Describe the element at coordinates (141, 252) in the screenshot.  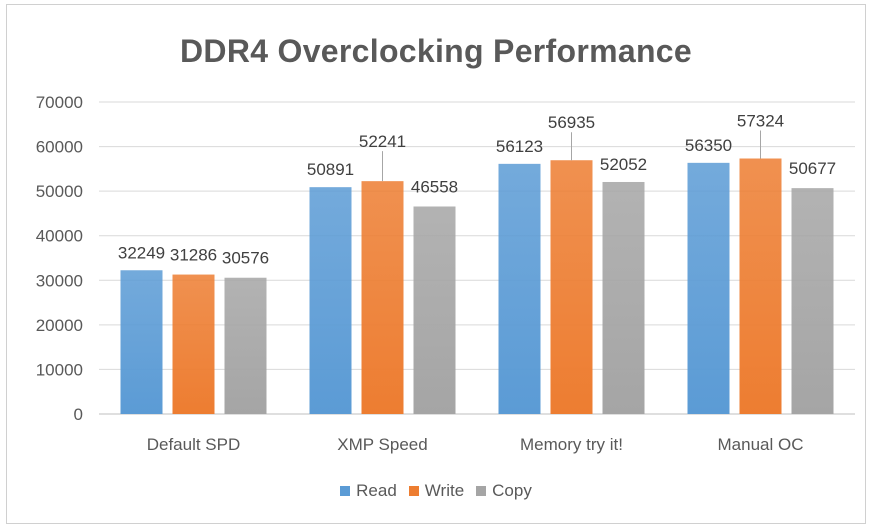
I see `data-label: 32249` at that location.